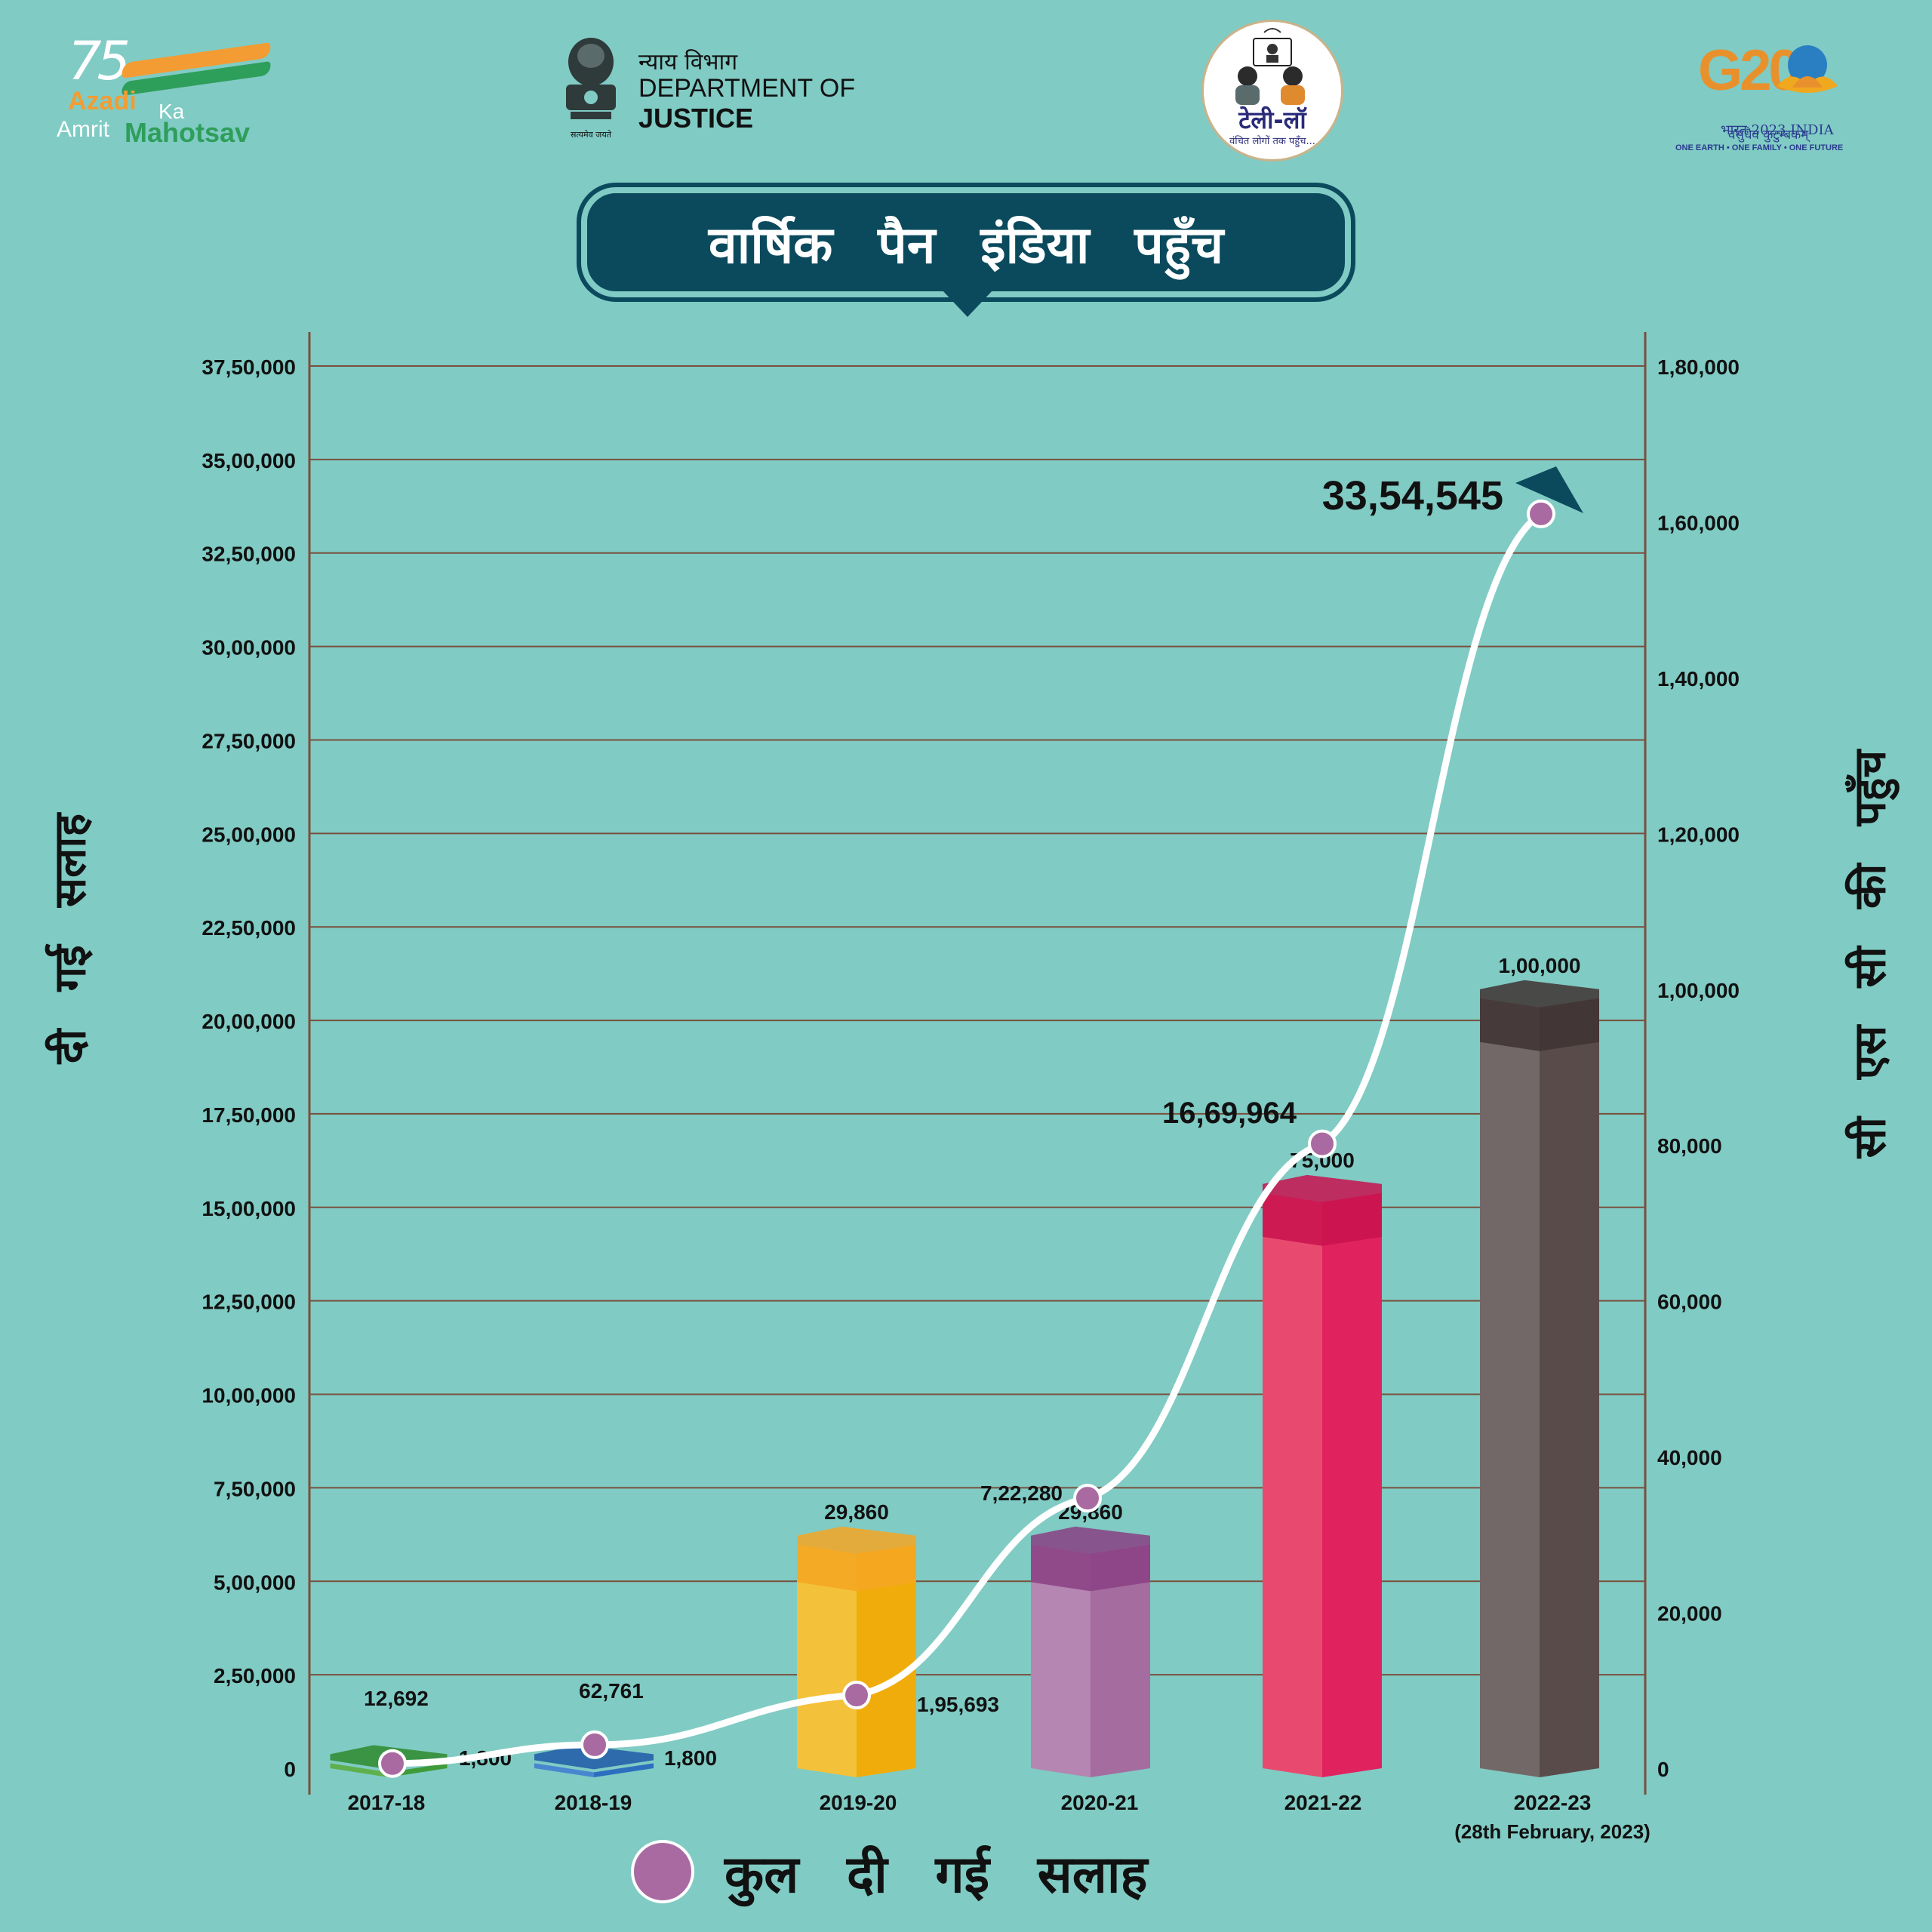 The width and height of the screenshot is (1932, 1932). What do you see at coordinates (255, 1488) in the screenshot?
I see `left-tick-label: 7,50,000` at bounding box center [255, 1488].